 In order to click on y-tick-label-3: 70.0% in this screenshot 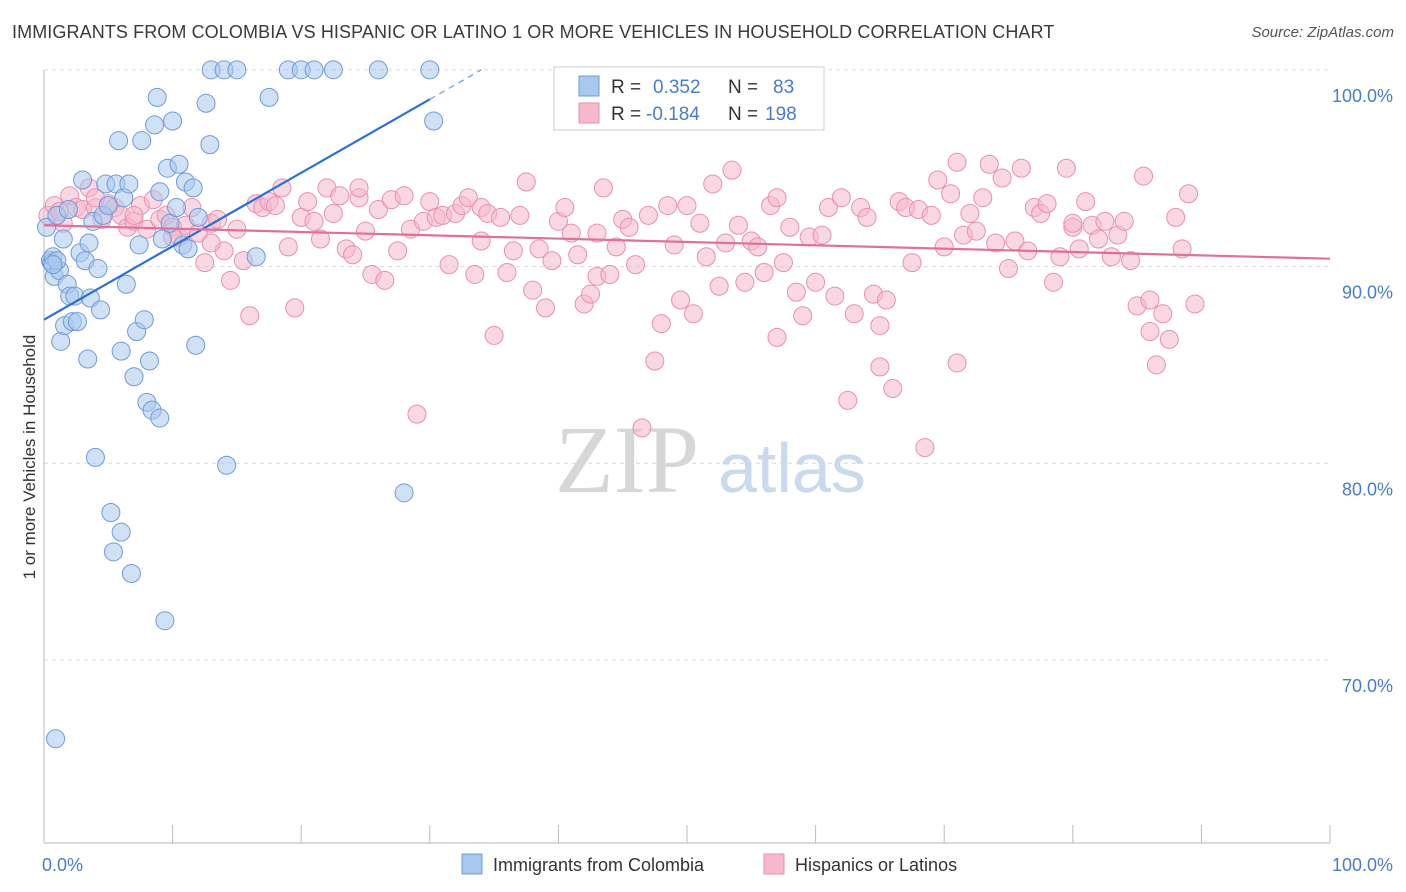, I will do `click(1367, 686)`.